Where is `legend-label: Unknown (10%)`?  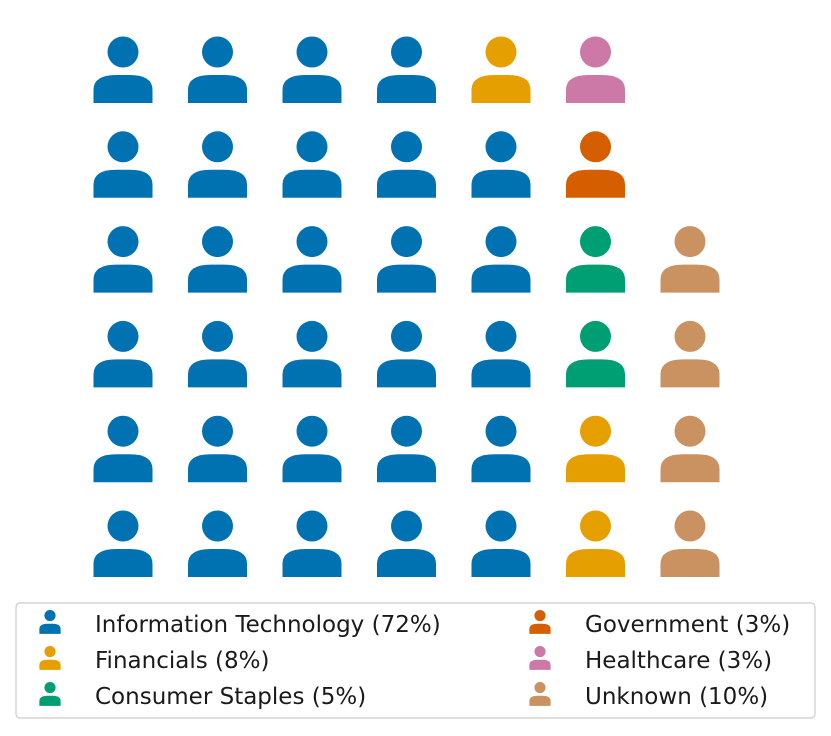
legend-label: Unknown (10%) is located at coordinates (676, 697).